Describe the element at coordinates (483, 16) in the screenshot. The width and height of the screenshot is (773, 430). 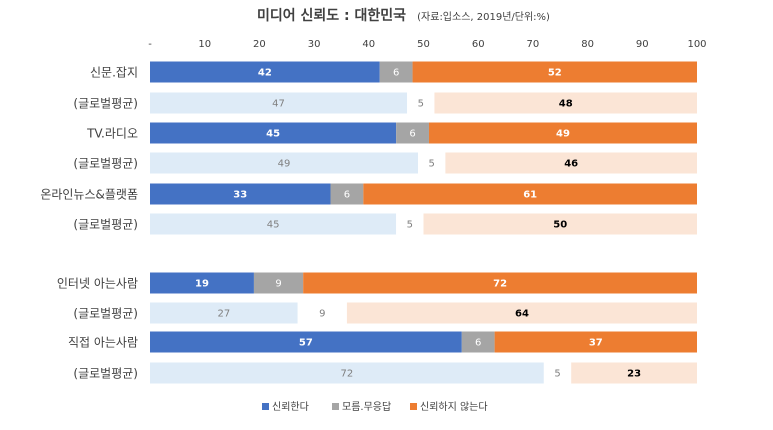
I see `chart-subtitle: (자료:입소스, 2019년/단위:%)` at that location.